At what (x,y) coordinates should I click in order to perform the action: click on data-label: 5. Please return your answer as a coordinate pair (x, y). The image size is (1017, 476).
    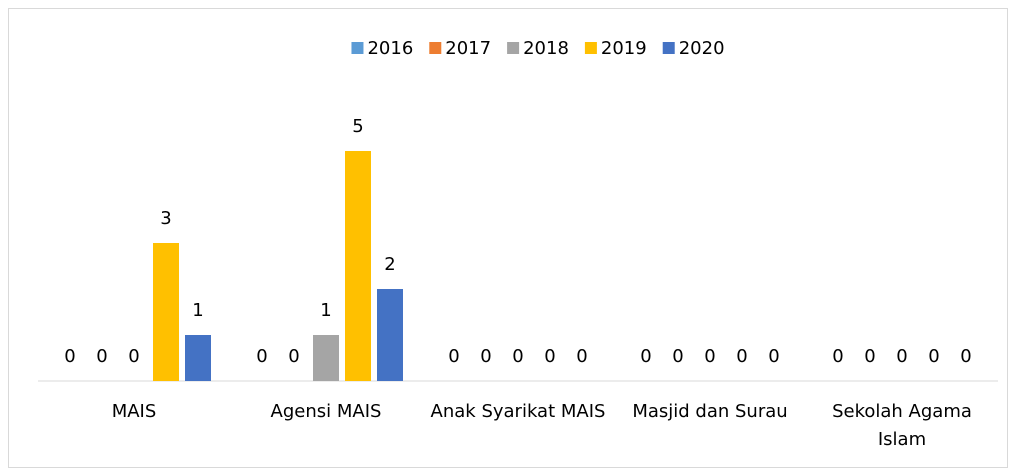
    Looking at the image, I should click on (357, 126).